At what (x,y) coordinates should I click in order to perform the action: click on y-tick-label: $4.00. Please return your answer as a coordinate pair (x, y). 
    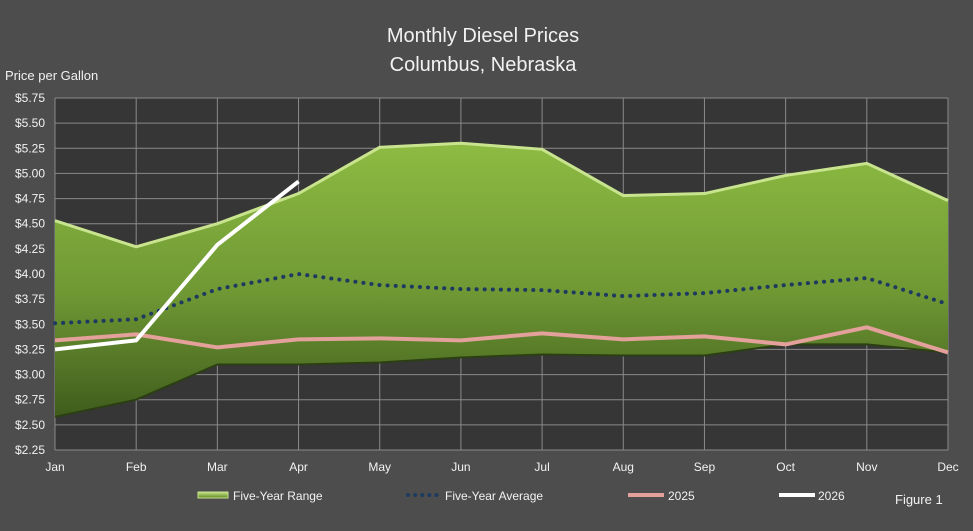
    Looking at the image, I should click on (30, 274).